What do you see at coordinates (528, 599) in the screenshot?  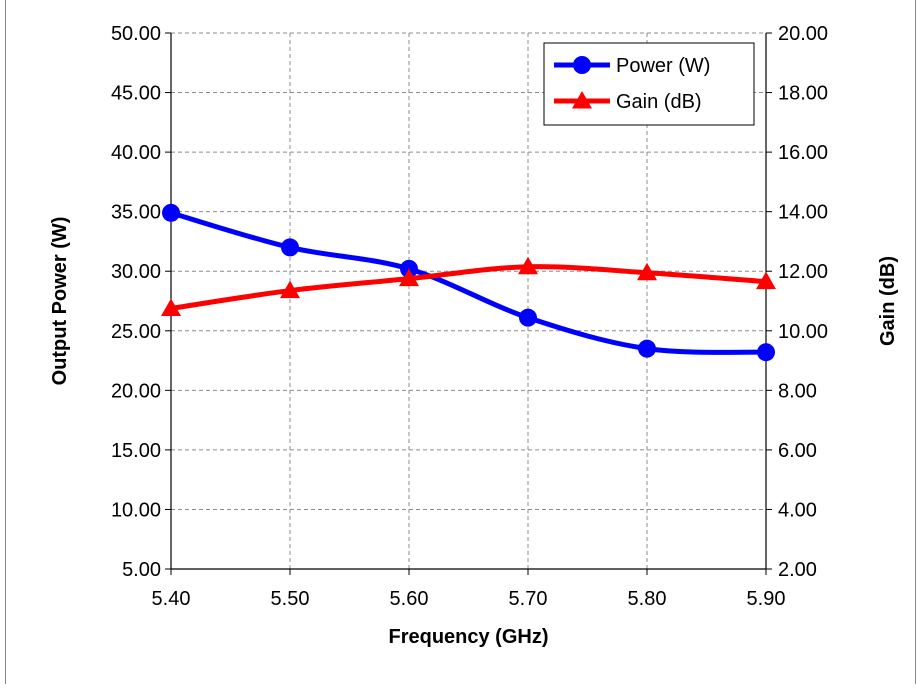 I see `x-tick-label: 5.70` at bounding box center [528, 599].